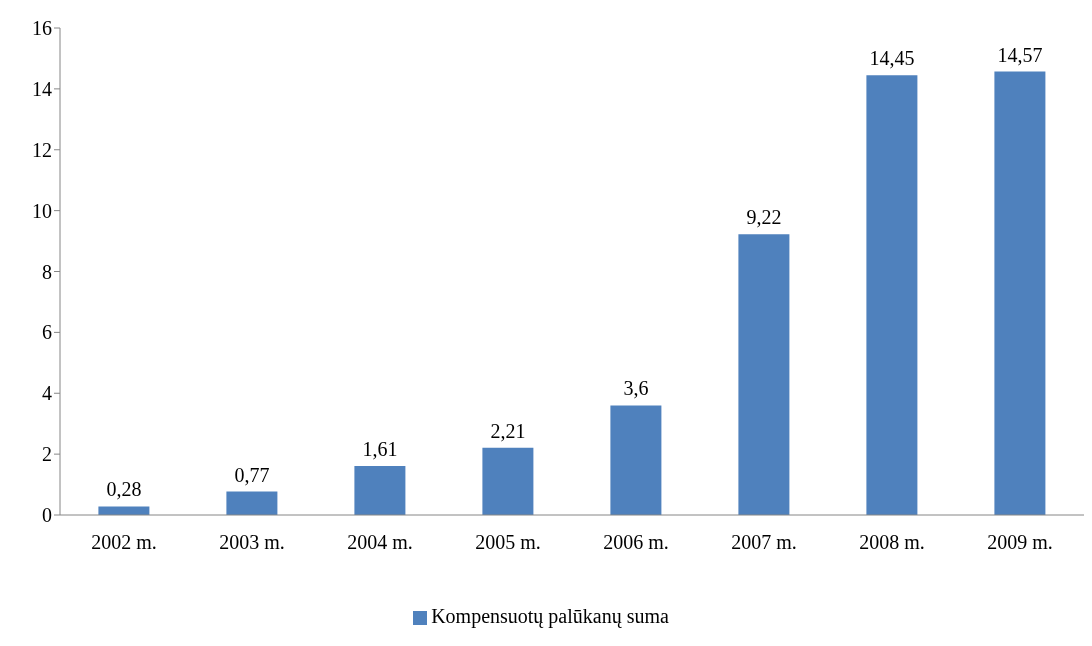 Image resolution: width=1092 pixels, height=646 pixels. Describe the element at coordinates (764, 542) in the screenshot. I see `x-tick-label: 2007 m.` at that location.